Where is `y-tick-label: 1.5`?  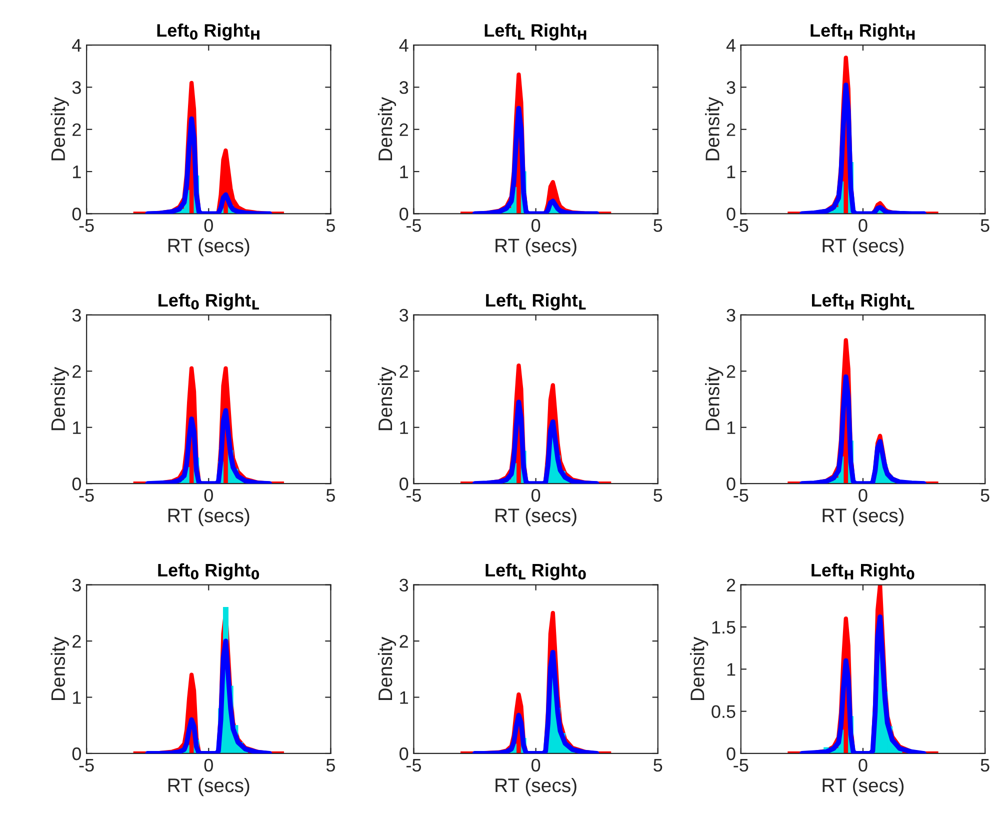
y-tick-label: 1.5 is located at coordinates (724, 627).